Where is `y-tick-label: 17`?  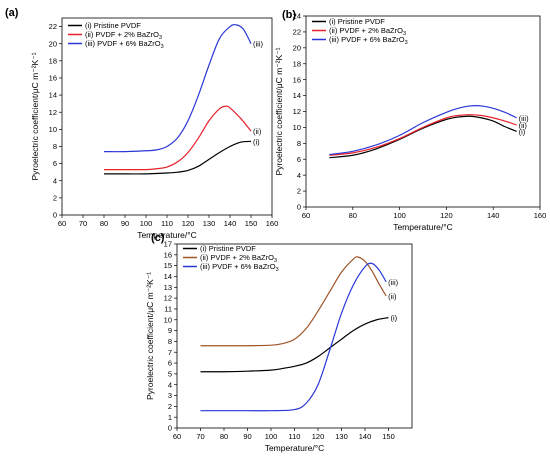
y-tick-label: 17 is located at coordinates (168, 244).